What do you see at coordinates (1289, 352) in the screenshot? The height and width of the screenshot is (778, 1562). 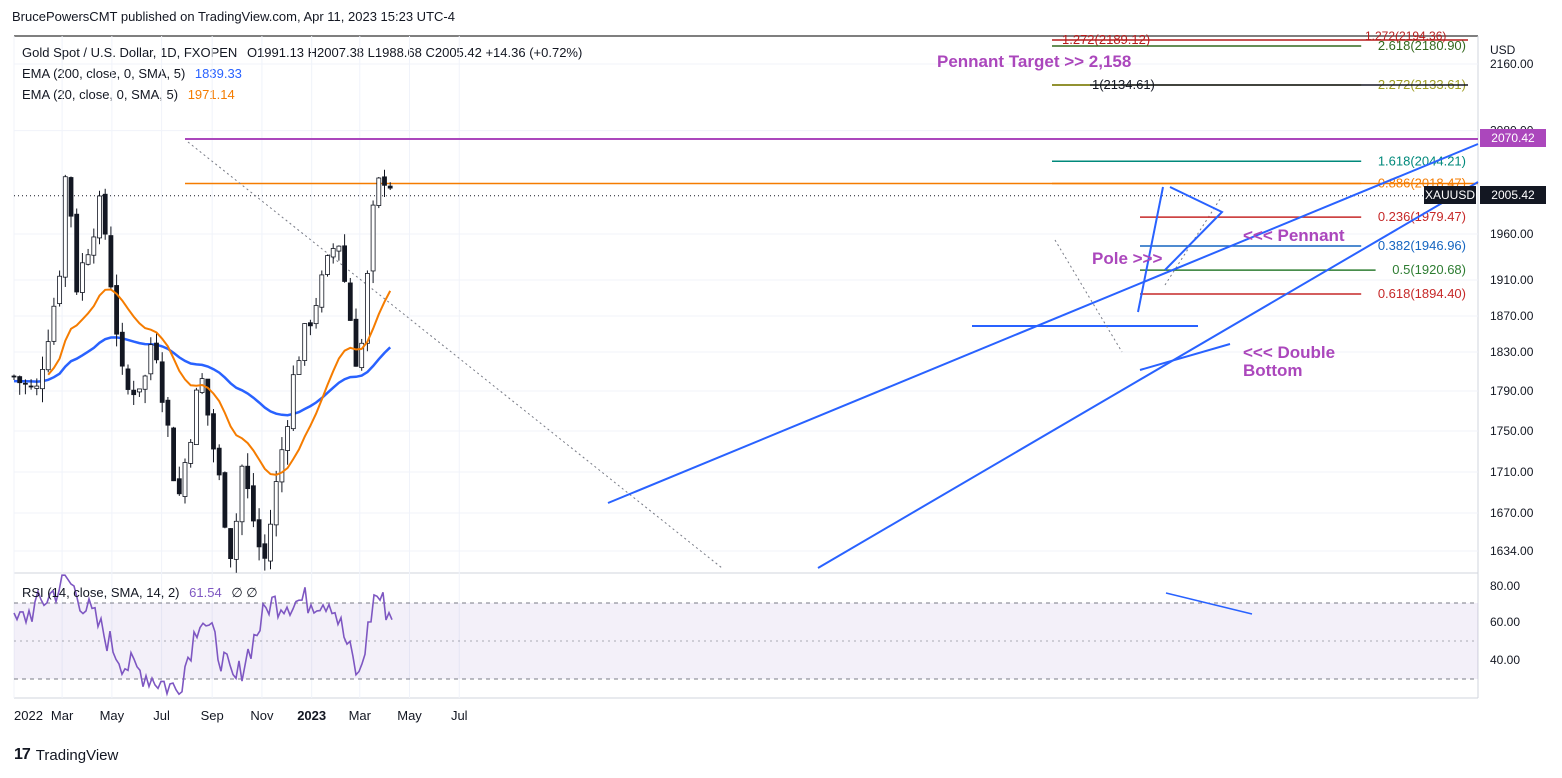 I see `double-text: <<< Double` at bounding box center [1289, 352].